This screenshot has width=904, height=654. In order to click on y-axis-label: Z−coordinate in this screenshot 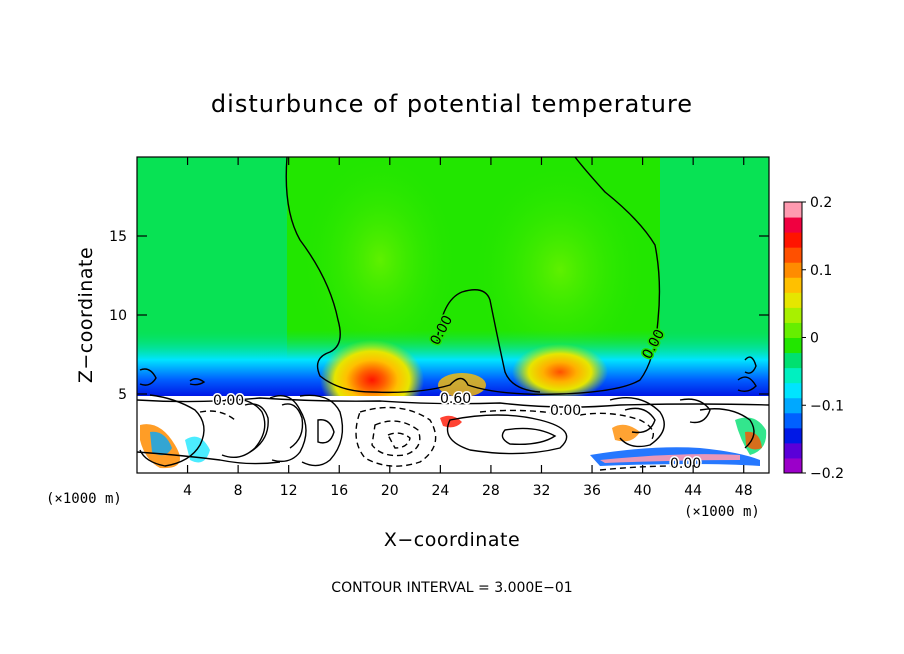, I will do `click(86, 315)`.